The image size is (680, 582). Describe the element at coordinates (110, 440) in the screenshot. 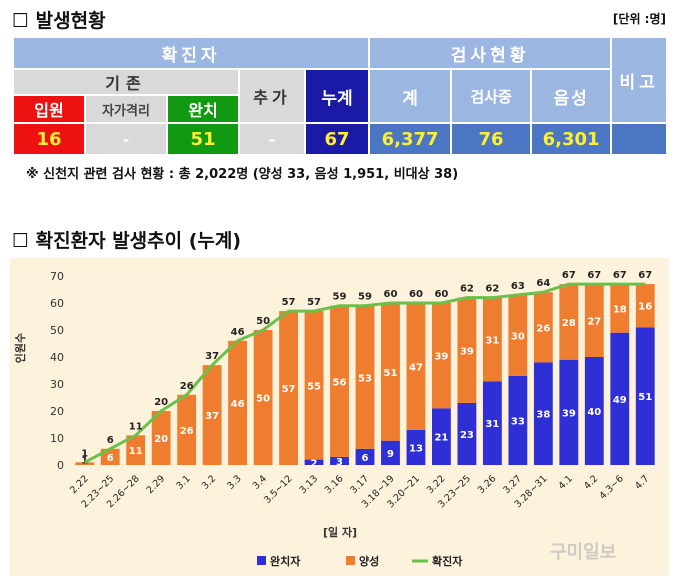

I see `line-confirmed-label: 6` at that location.